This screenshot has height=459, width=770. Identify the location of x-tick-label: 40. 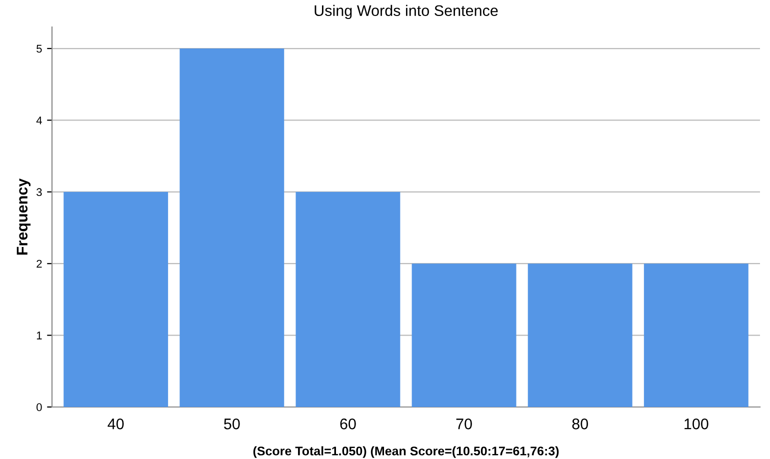
(116, 424).